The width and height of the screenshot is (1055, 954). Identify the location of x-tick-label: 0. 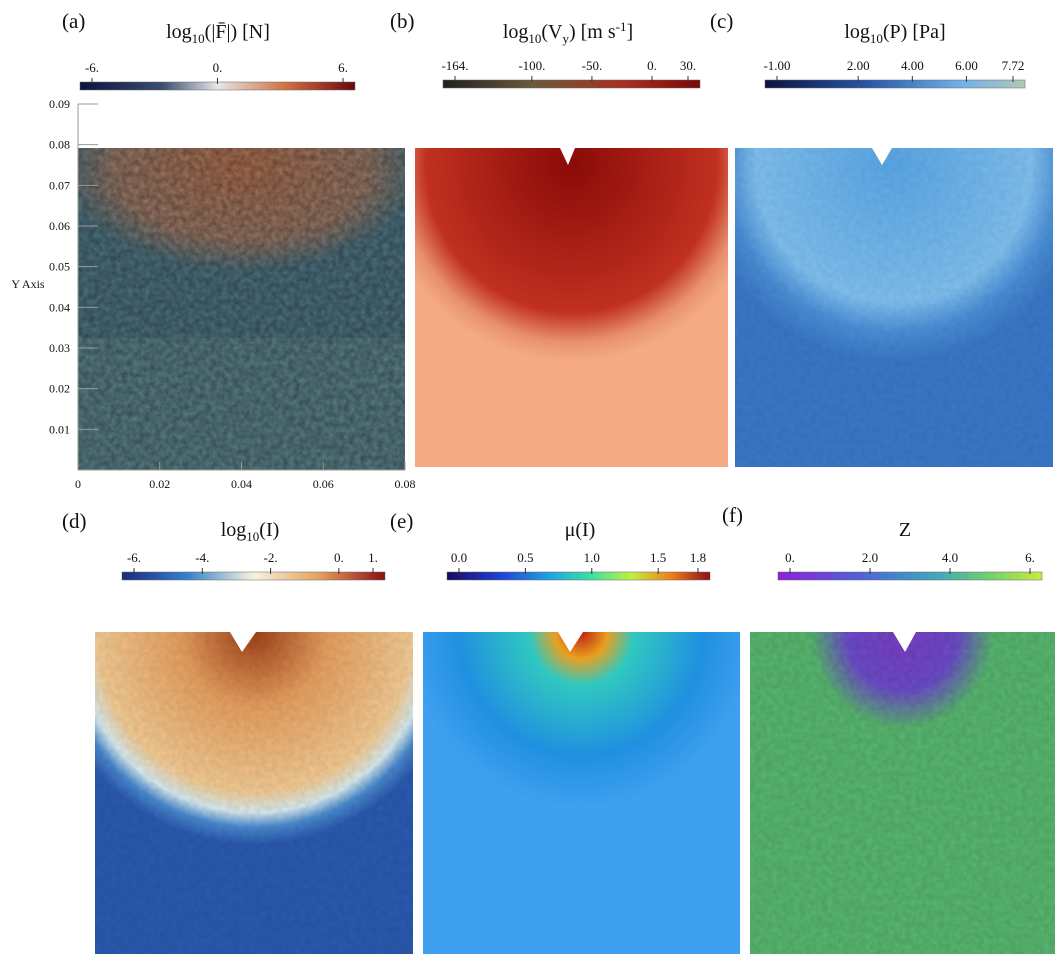
(78, 484).